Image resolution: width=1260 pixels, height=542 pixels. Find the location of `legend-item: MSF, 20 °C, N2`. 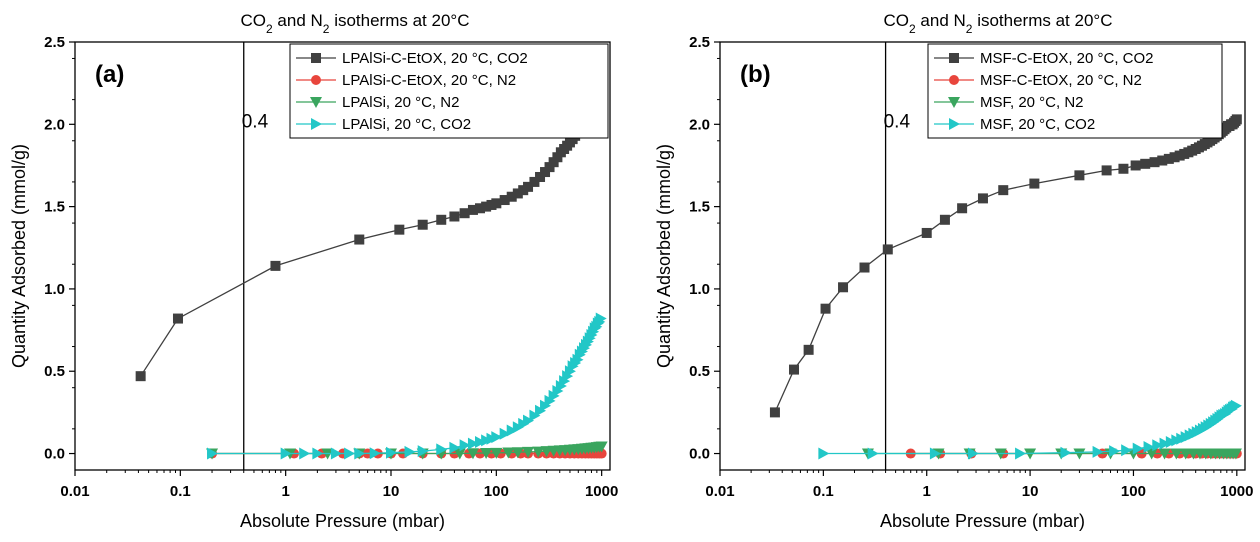

legend-item: MSF, 20 °C, N2 is located at coordinates (1009, 102).